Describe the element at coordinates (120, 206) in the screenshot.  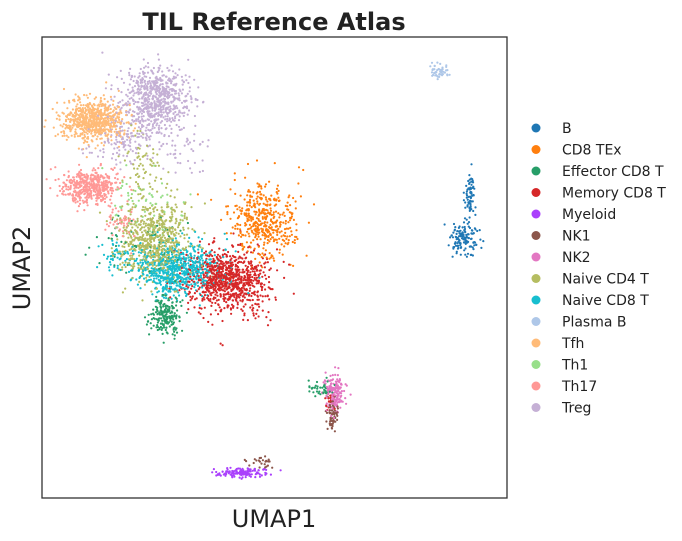
I see `point-th1` at that location.